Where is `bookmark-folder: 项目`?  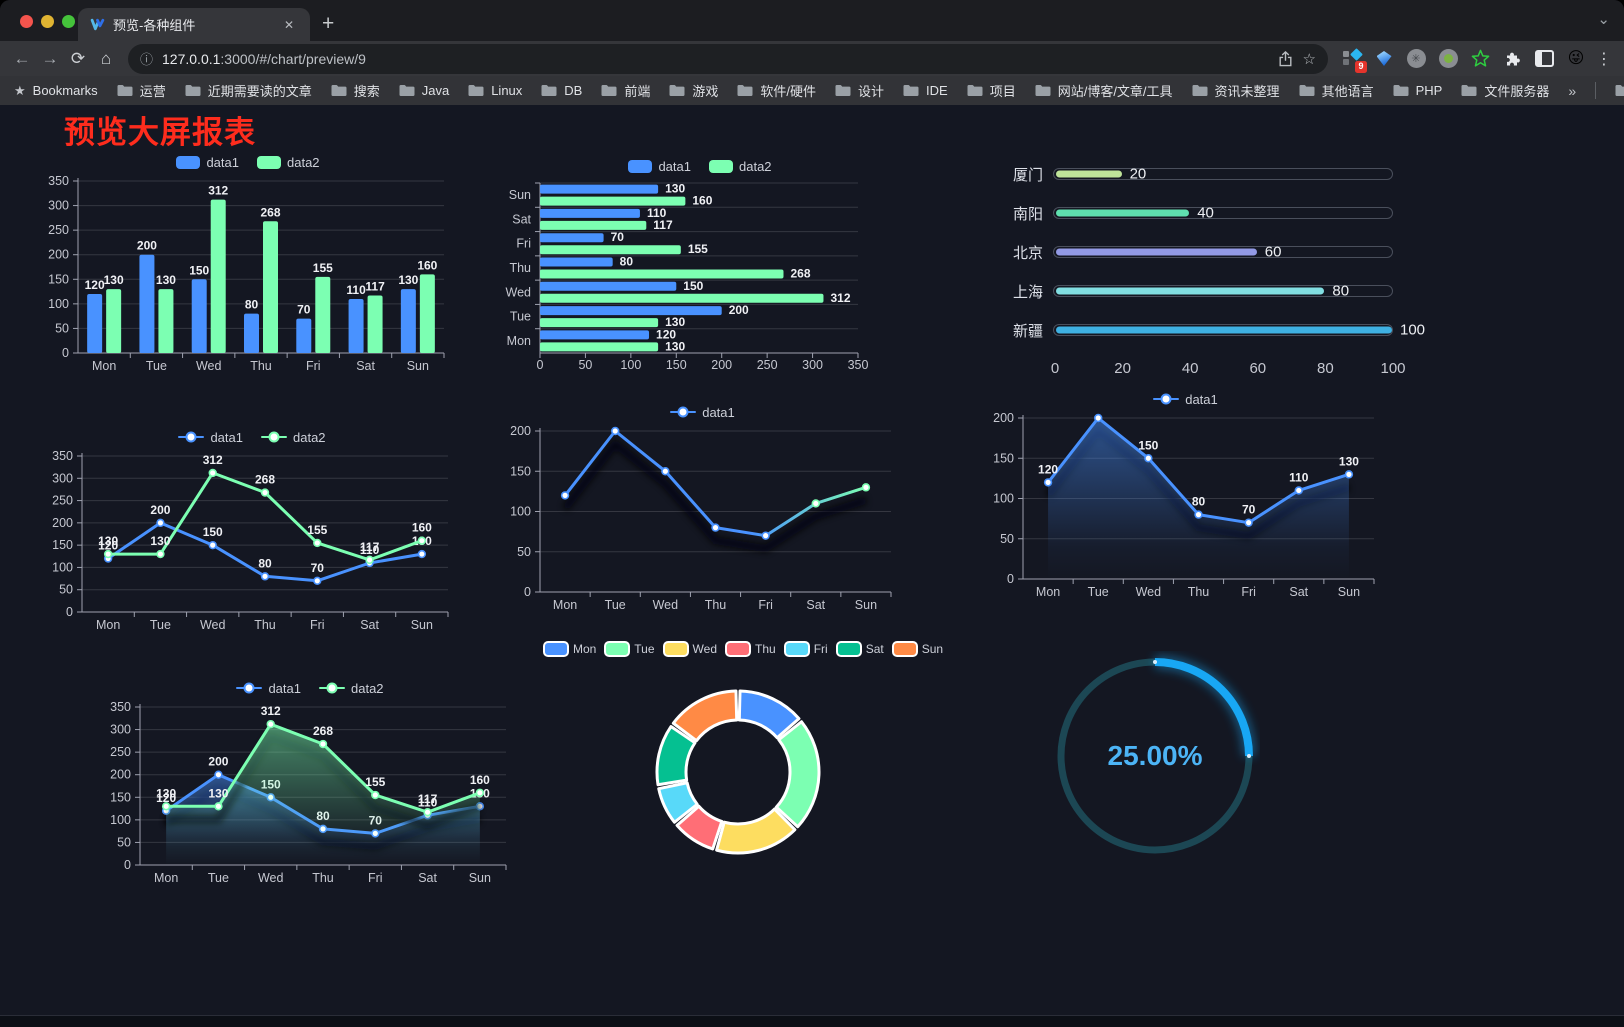 bookmark-folder: 项目 is located at coordinates (991, 90).